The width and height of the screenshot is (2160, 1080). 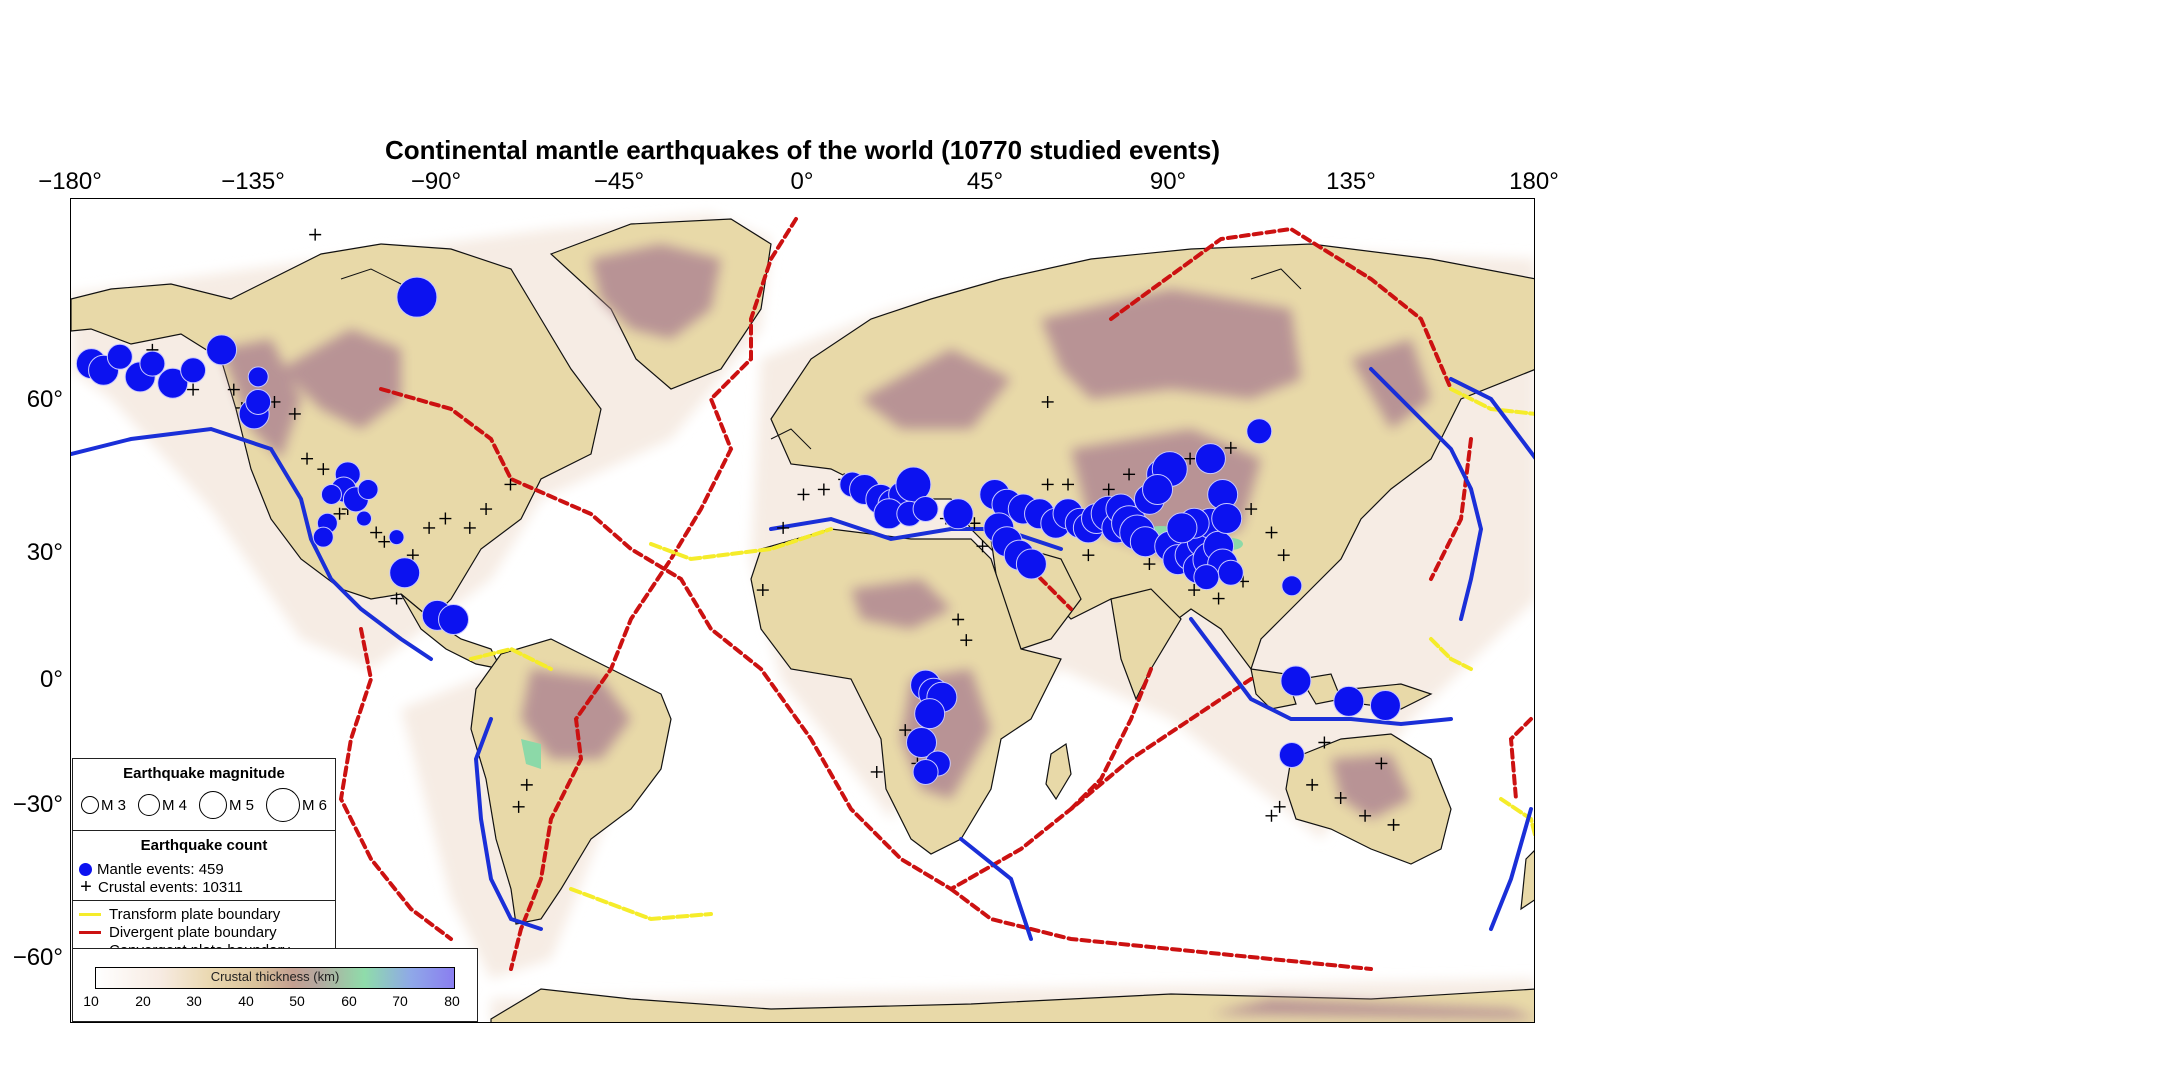 I want to click on colorbar: Crustal thickness (km), so click(x=275, y=978).